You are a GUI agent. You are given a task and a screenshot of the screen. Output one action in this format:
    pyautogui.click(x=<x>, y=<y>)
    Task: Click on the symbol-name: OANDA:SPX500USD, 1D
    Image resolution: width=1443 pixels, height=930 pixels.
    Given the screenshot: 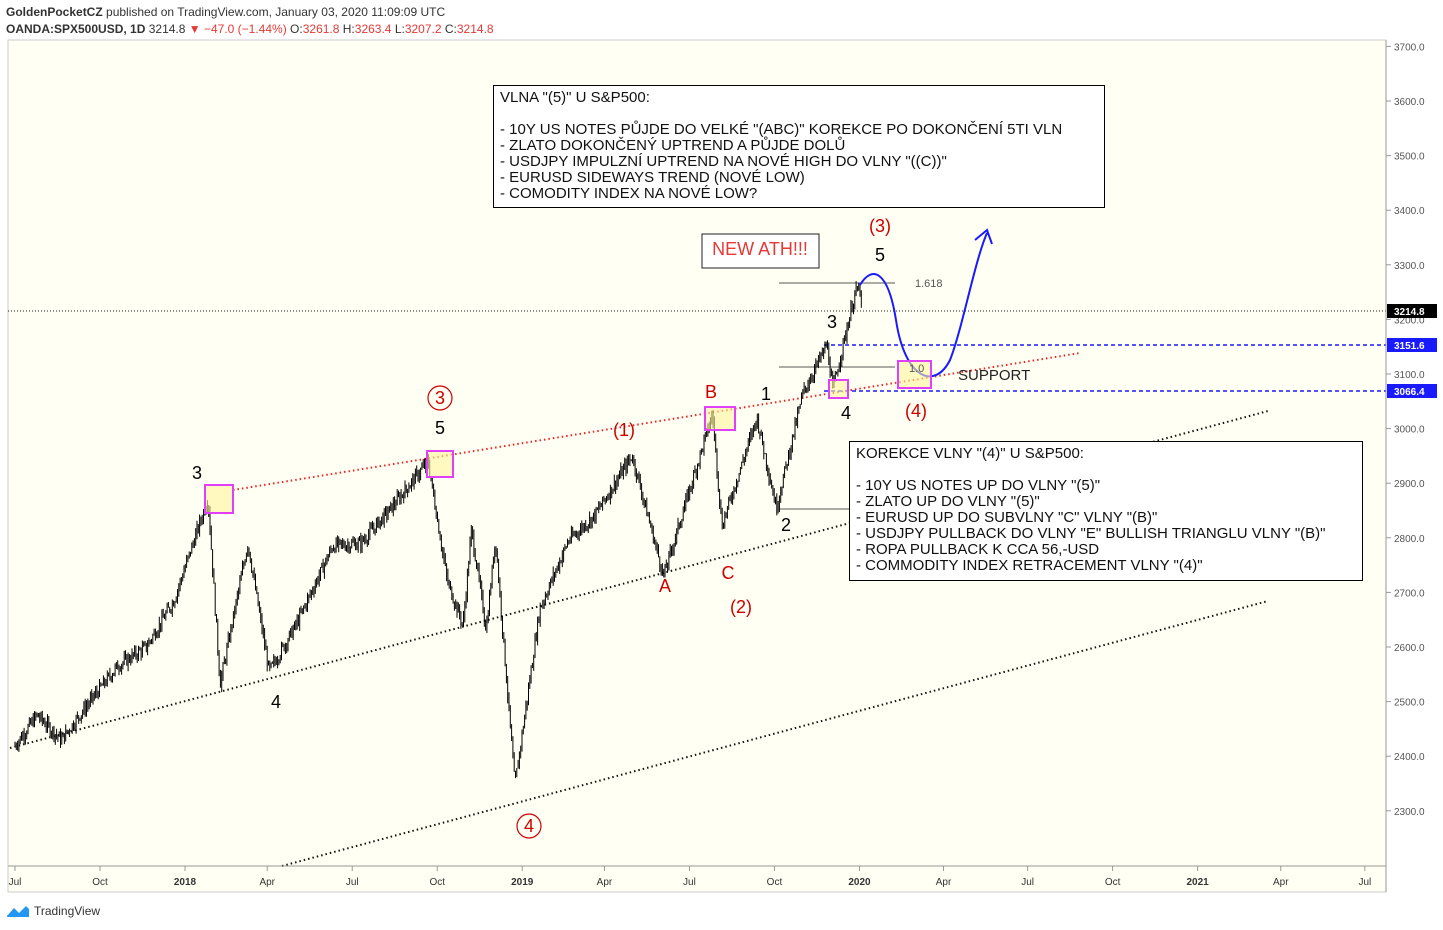 What is the action you would take?
    pyautogui.click(x=76, y=29)
    